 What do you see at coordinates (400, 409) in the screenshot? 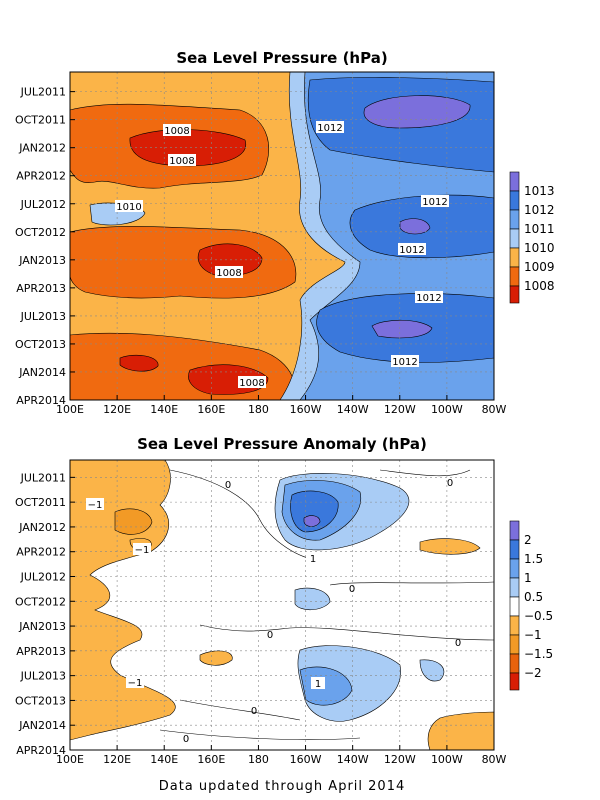
I see `top-x-tick-label: 120W` at bounding box center [400, 409].